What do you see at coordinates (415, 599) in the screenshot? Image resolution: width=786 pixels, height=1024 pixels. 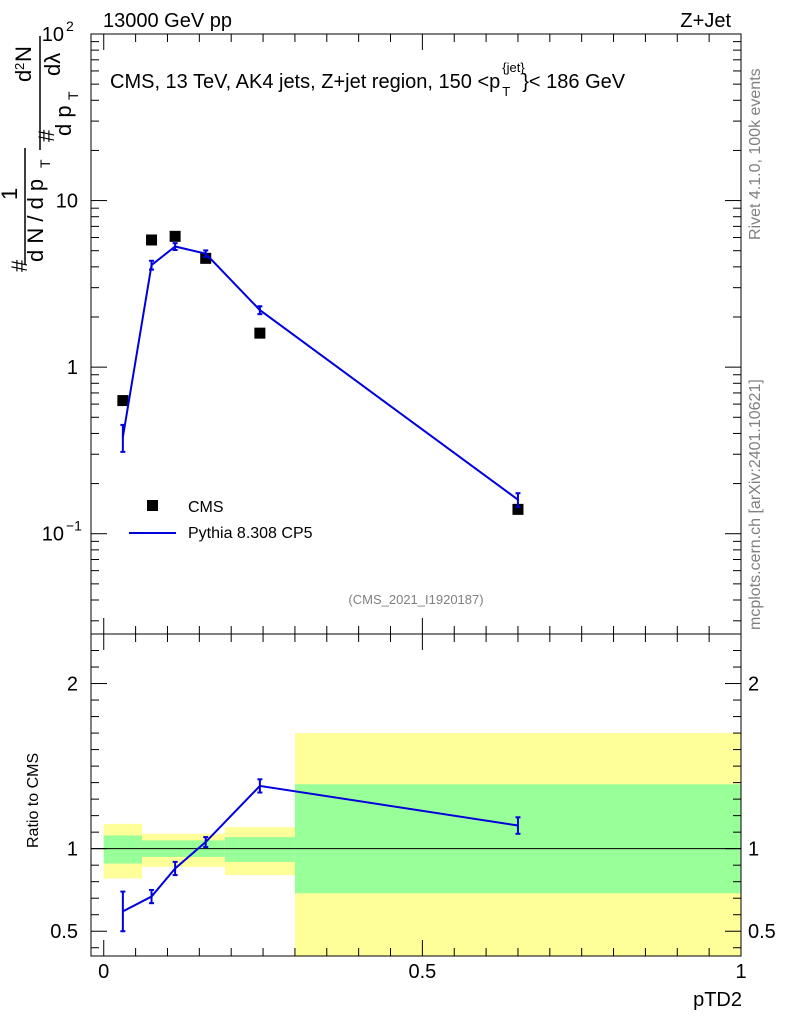 I see `analysis-id-label: (CMS_2021_I1920187)` at bounding box center [415, 599].